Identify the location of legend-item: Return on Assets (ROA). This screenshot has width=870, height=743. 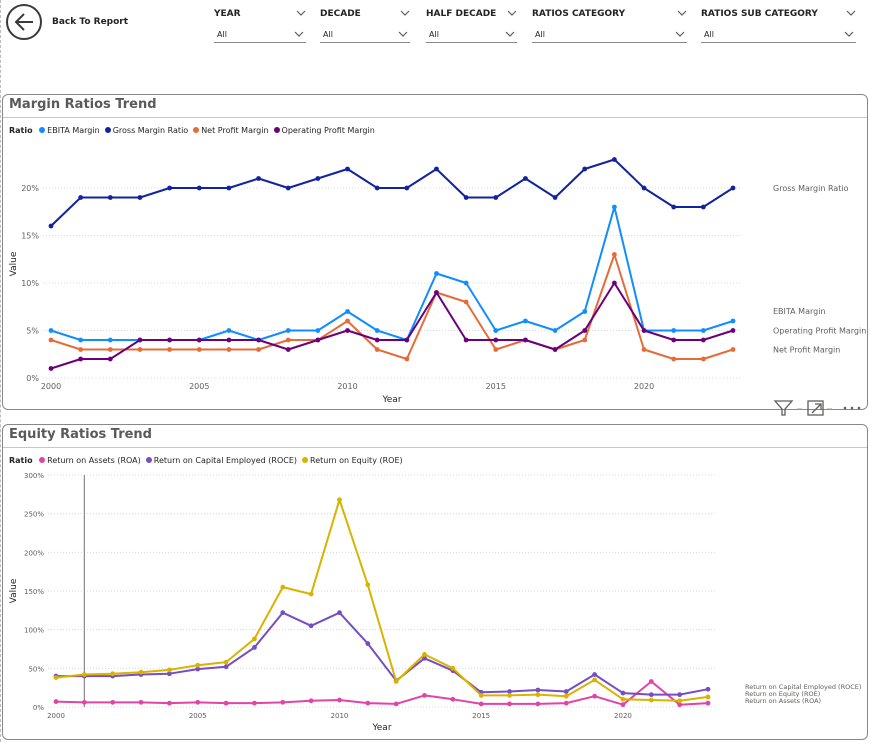
(90, 460).